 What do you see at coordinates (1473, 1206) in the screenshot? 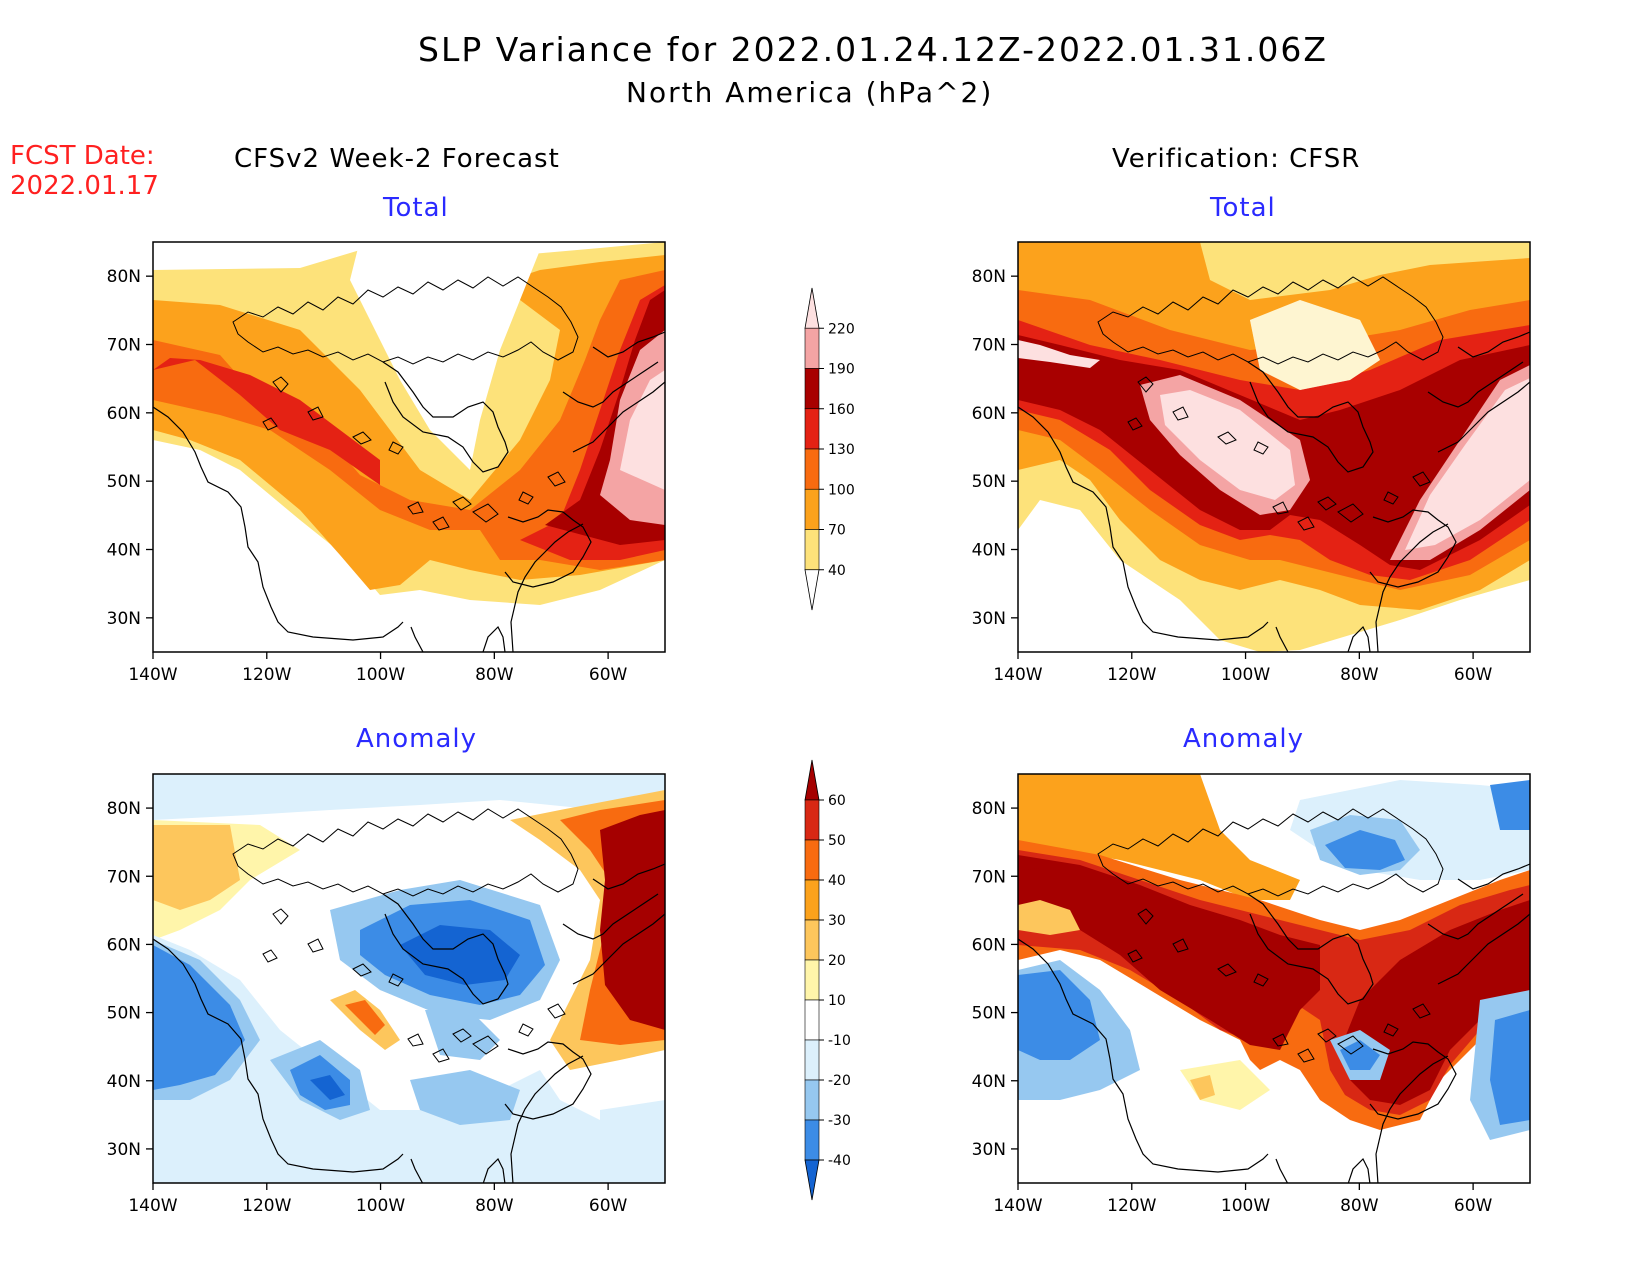
I see `lon-tick-label-verification-anomaly: 60W` at bounding box center [1473, 1206].